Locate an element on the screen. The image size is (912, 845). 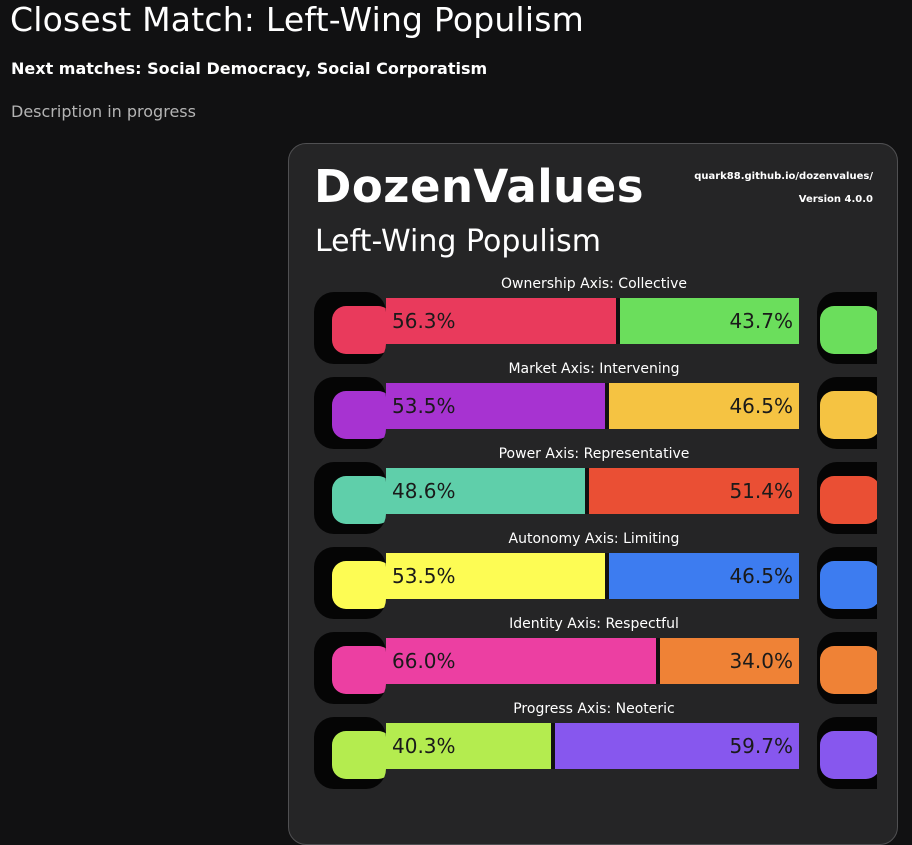
power-authority-icon is located at coordinates (847, 498).